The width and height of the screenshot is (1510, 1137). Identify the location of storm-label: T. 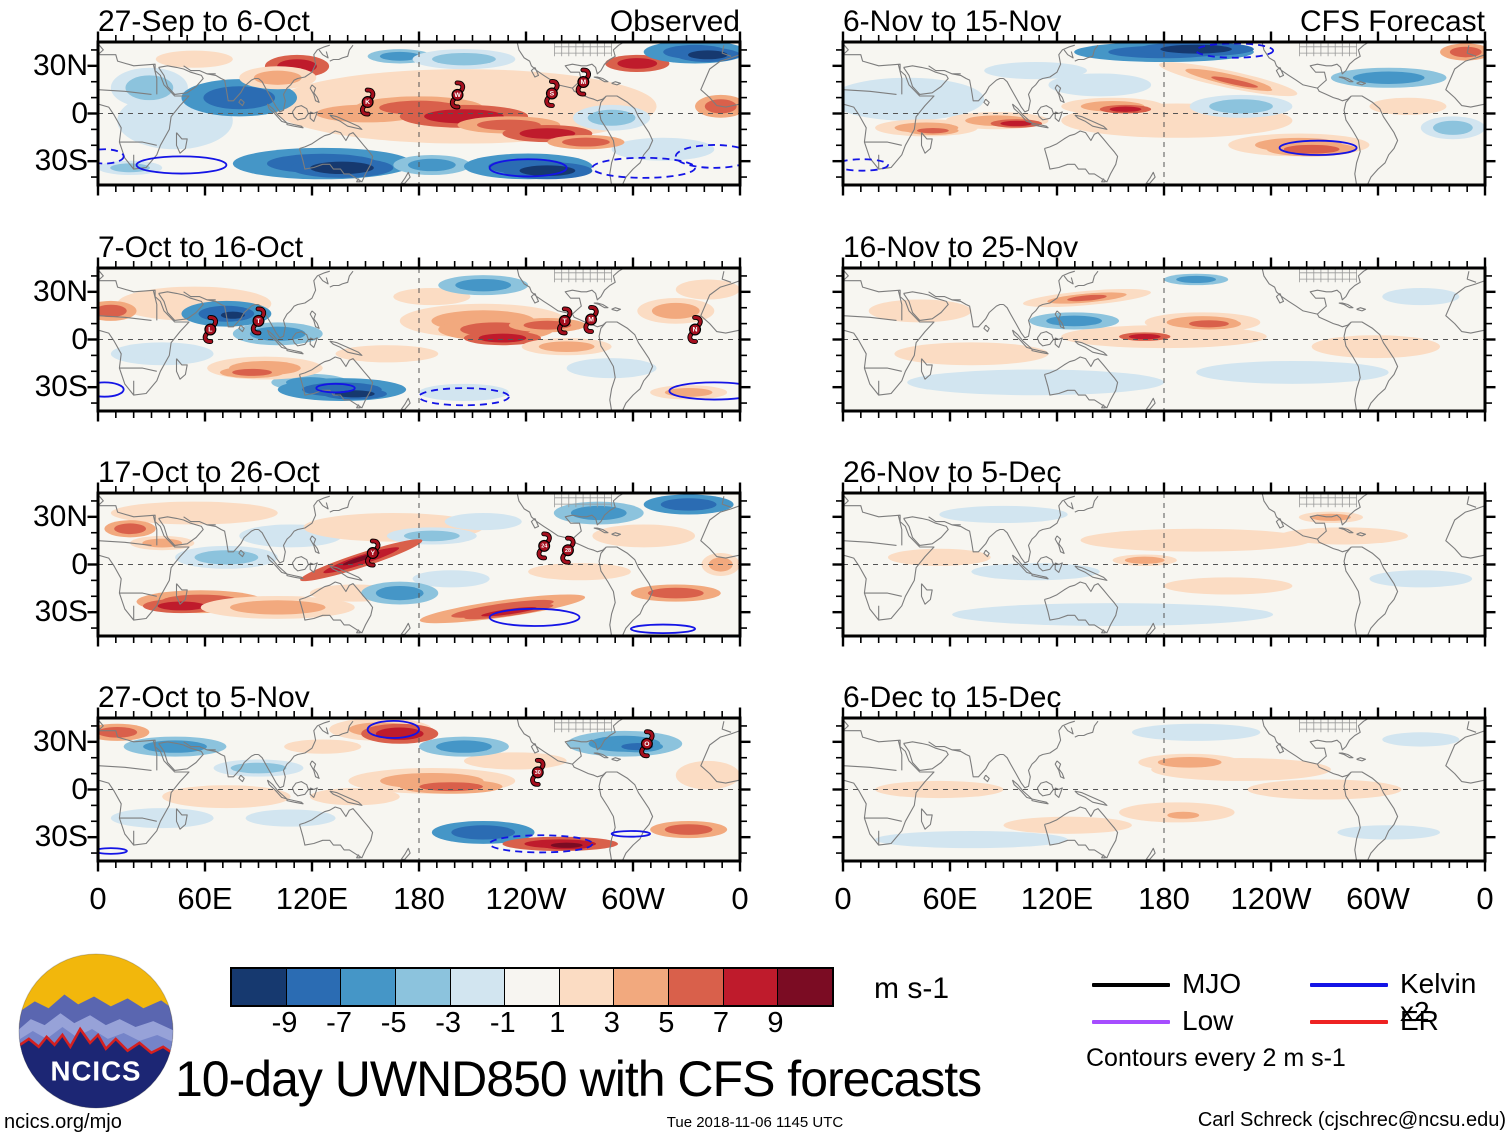
(258, 321).